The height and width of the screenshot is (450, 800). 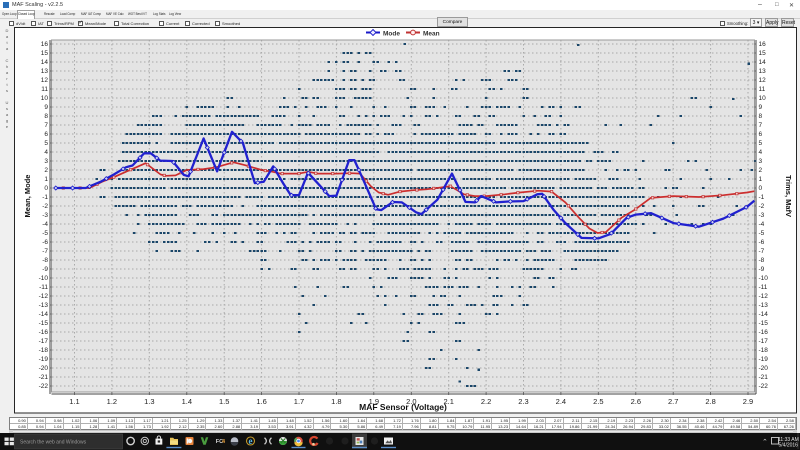 What do you see at coordinates (710, 401) in the screenshot?
I see `svg-text: 2.8` at bounding box center [710, 401].